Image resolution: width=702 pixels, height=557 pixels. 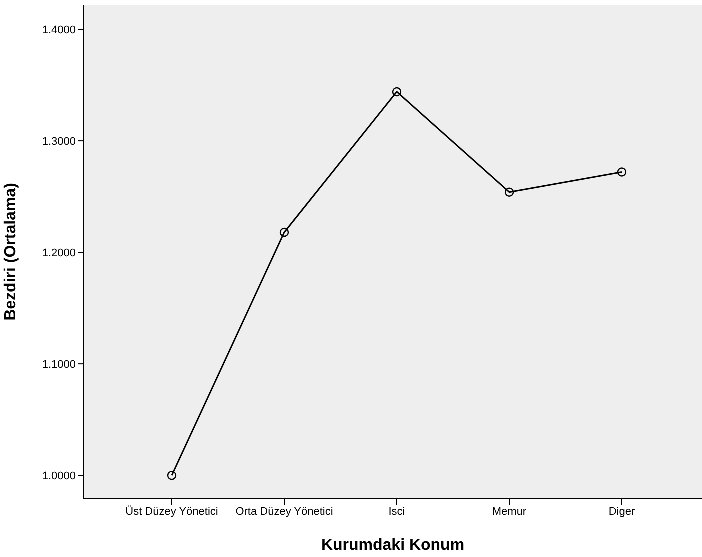 What do you see at coordinates (622, 512) in the screenshot?
I see `x-tick-label: Diger` at bounding box center [622, 512].